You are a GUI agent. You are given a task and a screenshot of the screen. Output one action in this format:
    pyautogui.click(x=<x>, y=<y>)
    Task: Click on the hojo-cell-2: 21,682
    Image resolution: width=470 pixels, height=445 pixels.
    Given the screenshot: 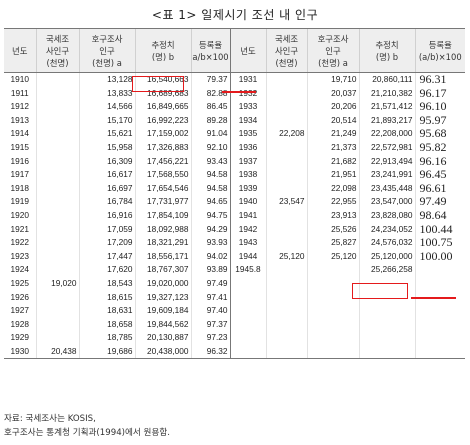 What is the action you would take?
    pyautogui.click(x=332, y=161)
    